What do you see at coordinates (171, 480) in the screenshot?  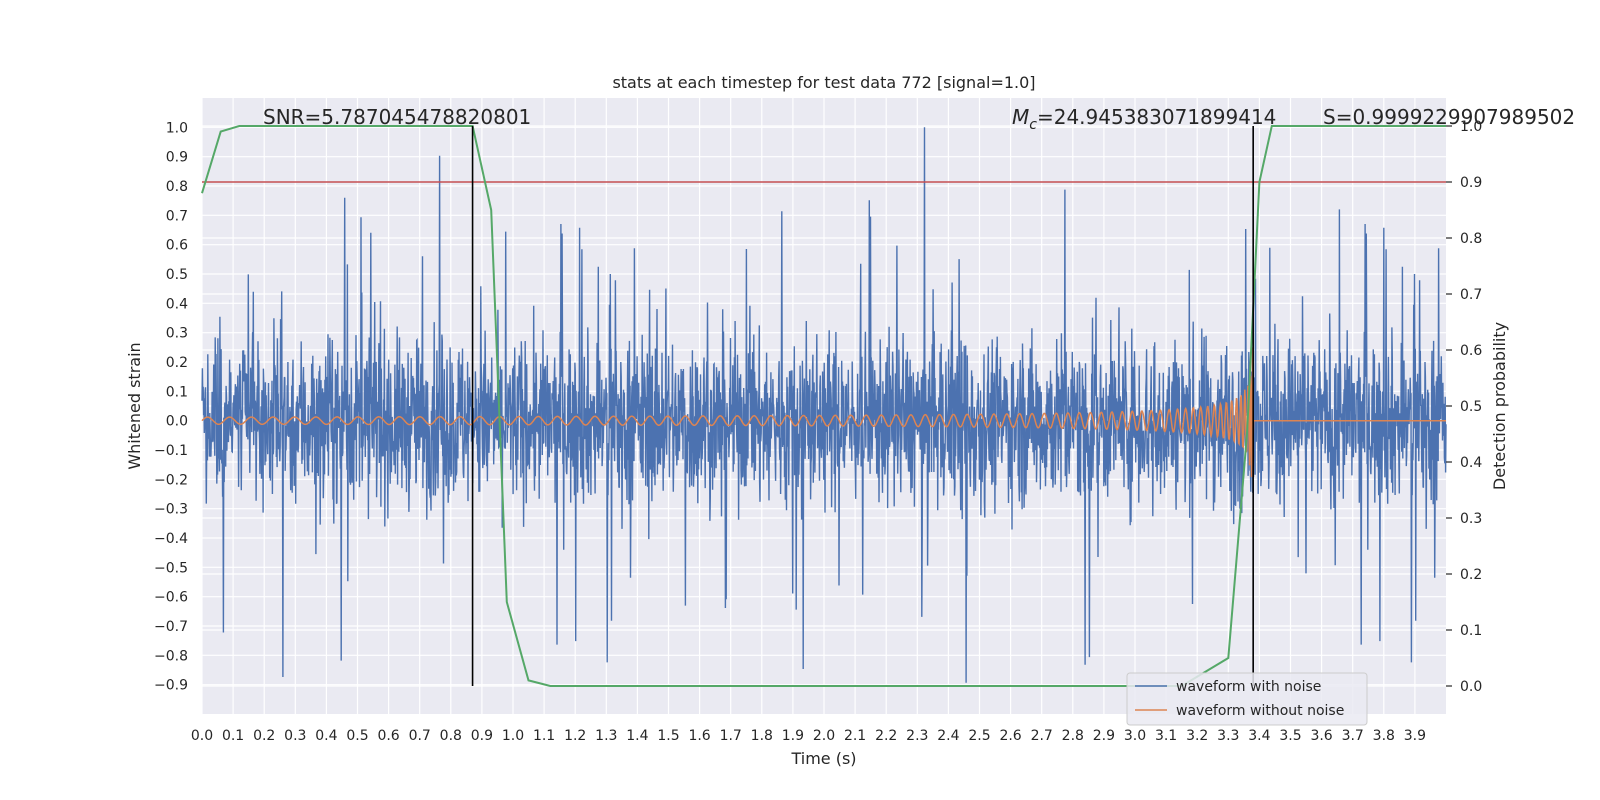 I see `y-left-tick-label: −0.2` at bounding box center [171, 480].